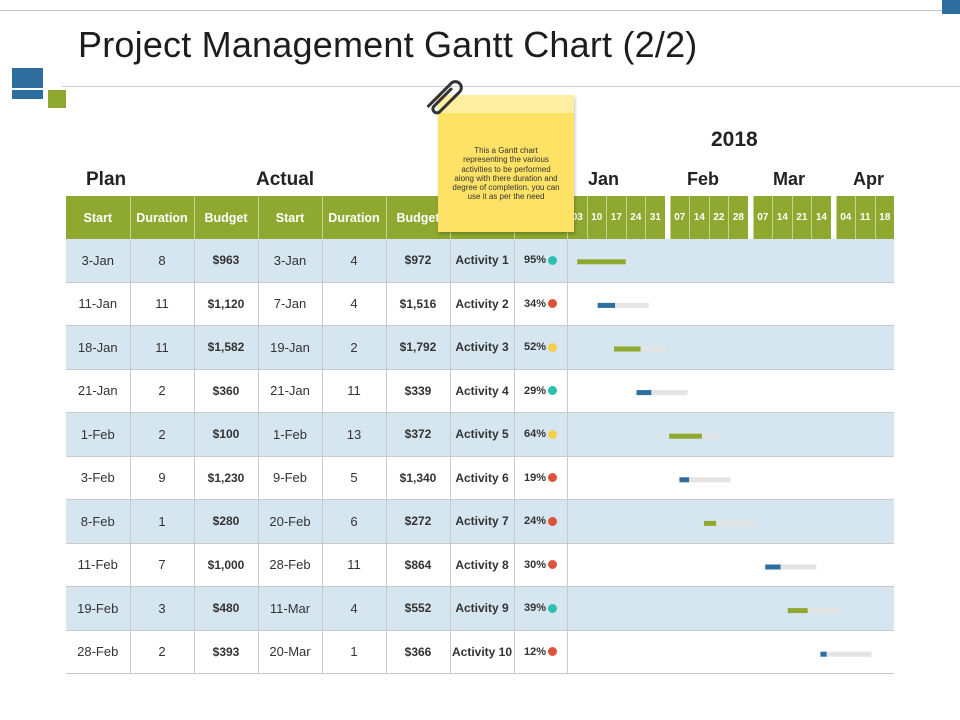 This screenshot has width=960, height=720. Describe the element at coordinates (801, 217) in the screenshot. I see `week-label: 21` at that location.